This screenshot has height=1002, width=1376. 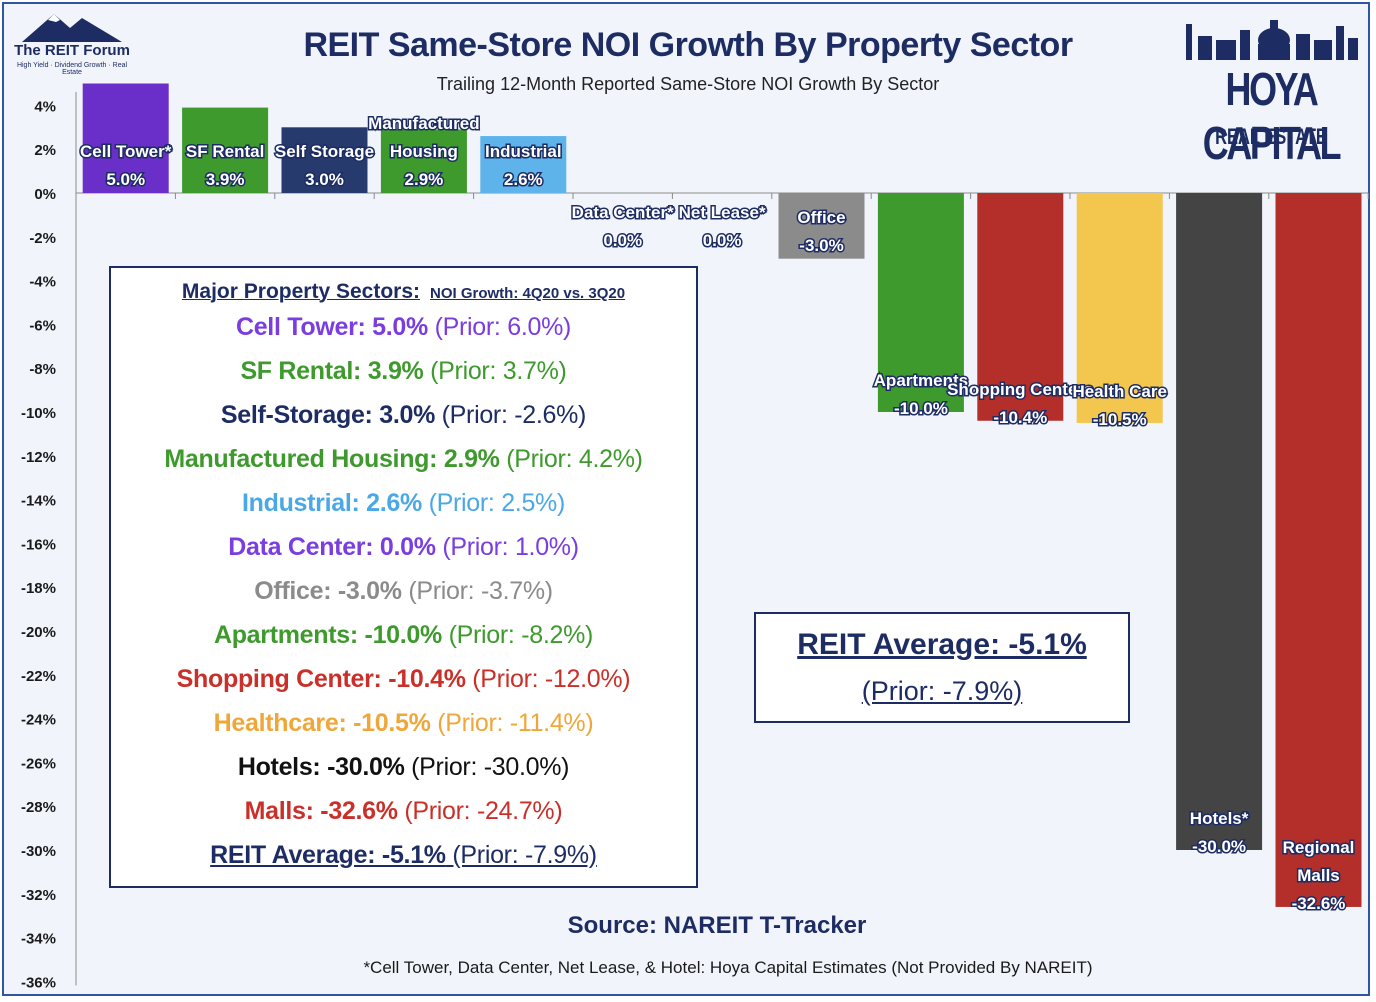 What do you see at coordinates (423, 123) in the screenshot?
I see `bar-category-label: Manufactured` at bounding box center [423, 123].